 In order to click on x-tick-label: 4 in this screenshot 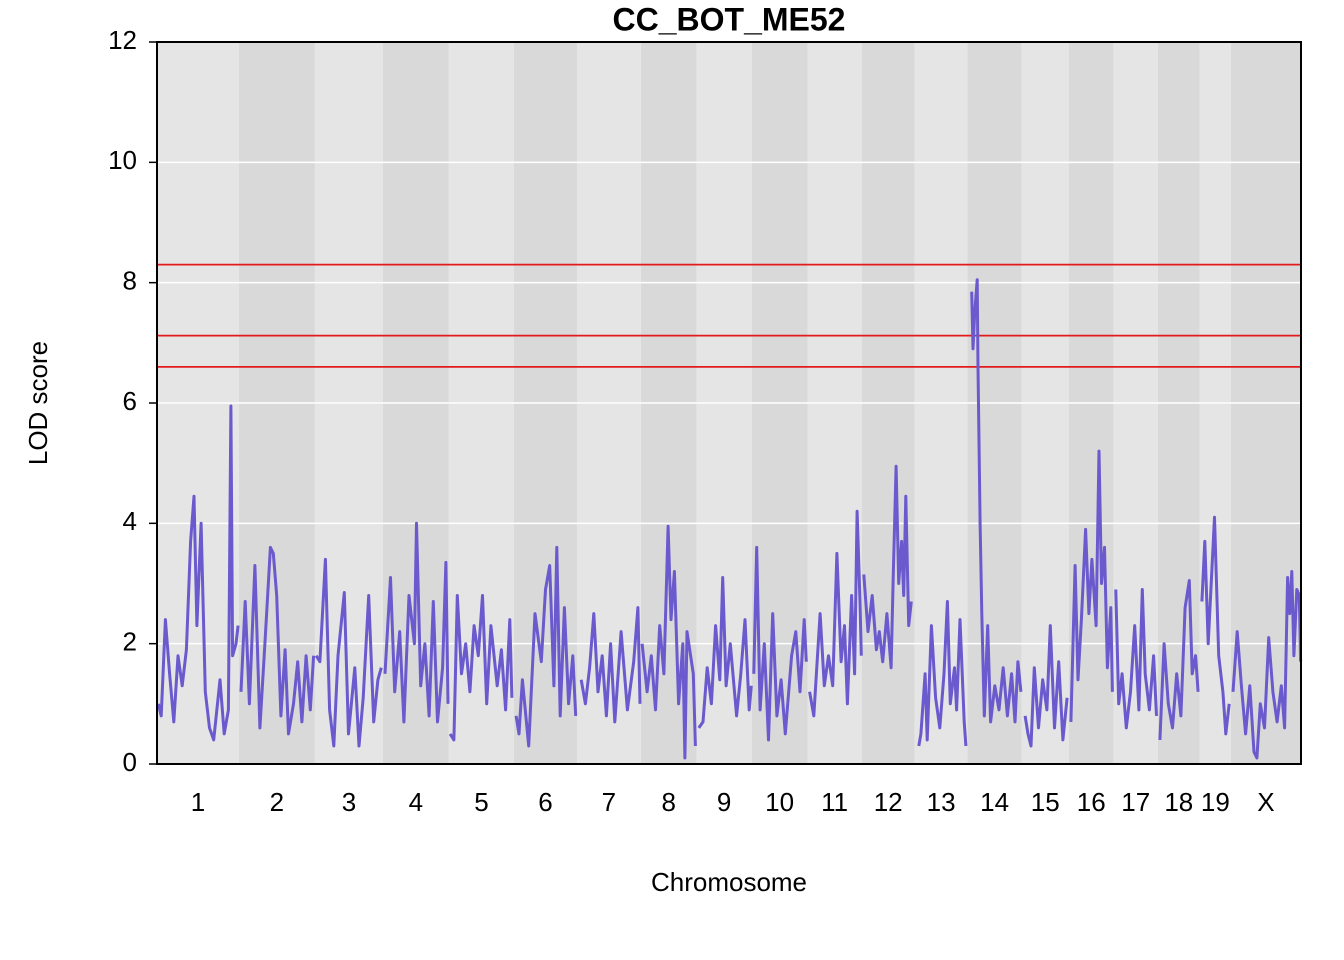, I will do `click(416, 802)`.